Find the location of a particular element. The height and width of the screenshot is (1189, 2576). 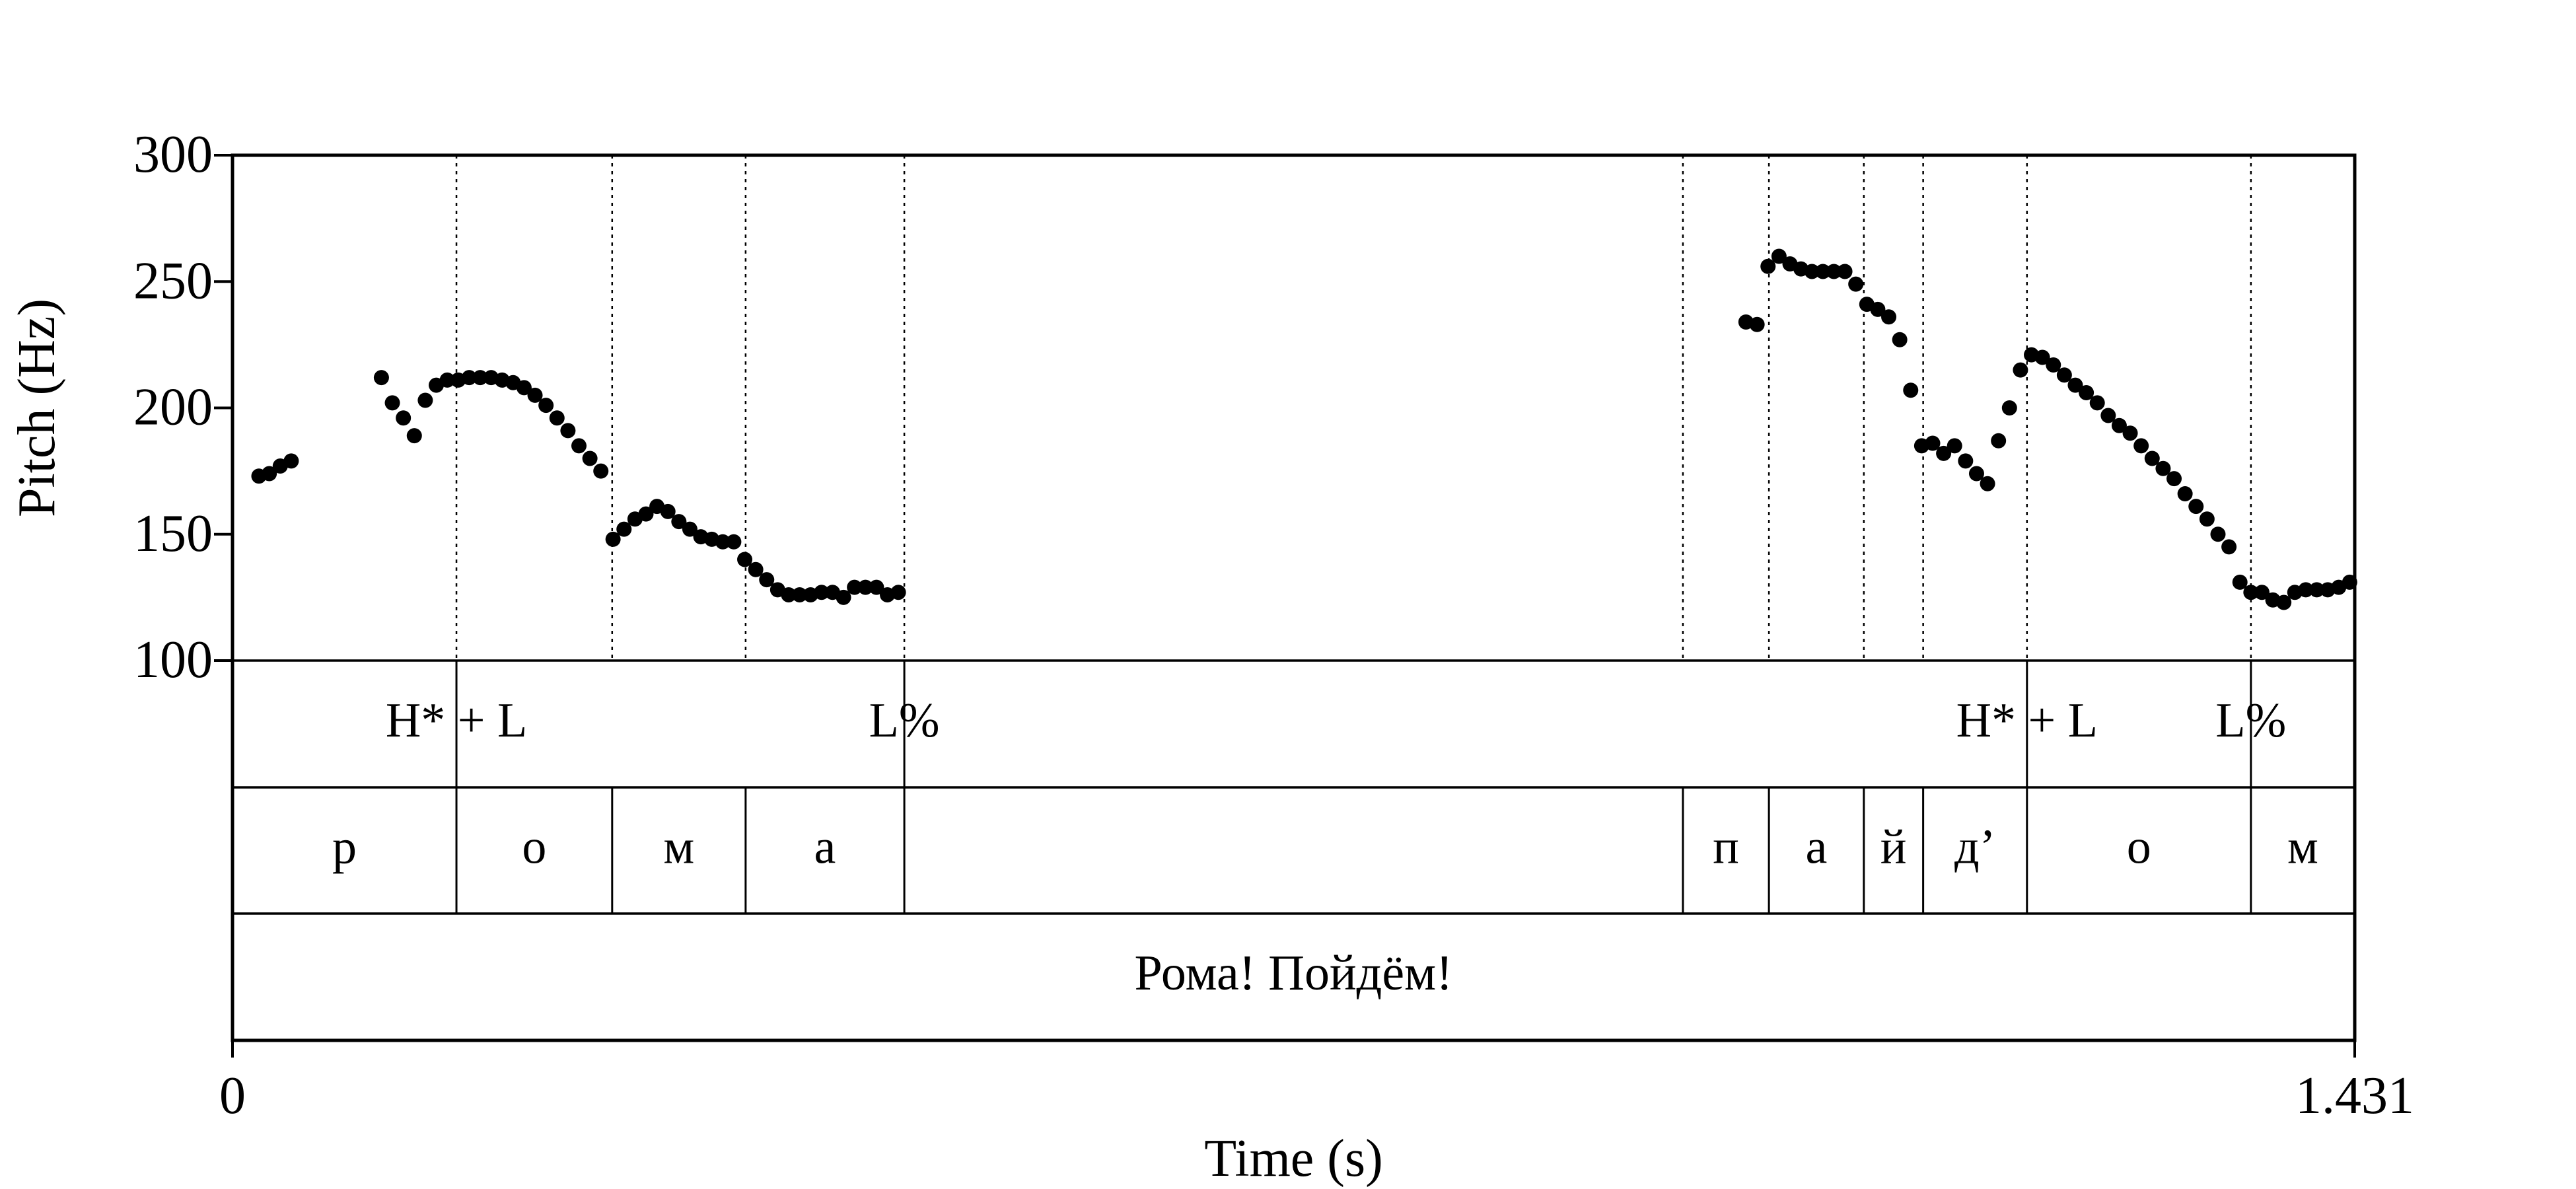

y-tick-label: 300 is located at coordinates (173, 155).